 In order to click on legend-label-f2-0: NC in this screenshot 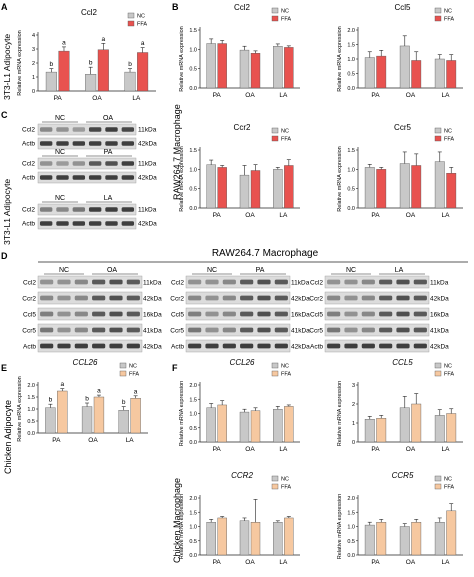, I will do `click(448, 367)`.